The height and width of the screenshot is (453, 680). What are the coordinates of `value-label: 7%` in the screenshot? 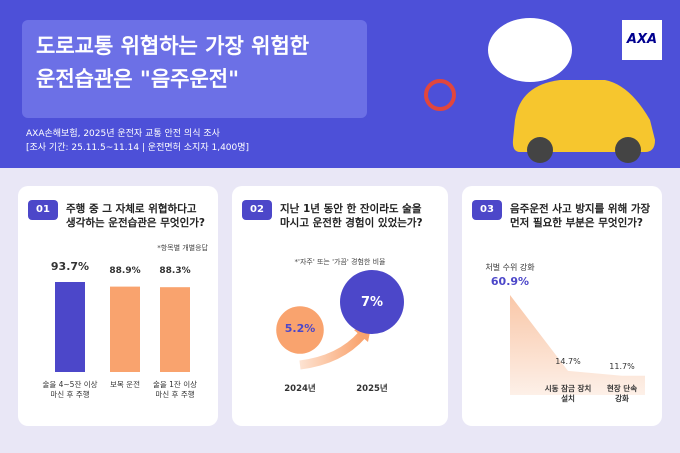 It's located at (372, 302).